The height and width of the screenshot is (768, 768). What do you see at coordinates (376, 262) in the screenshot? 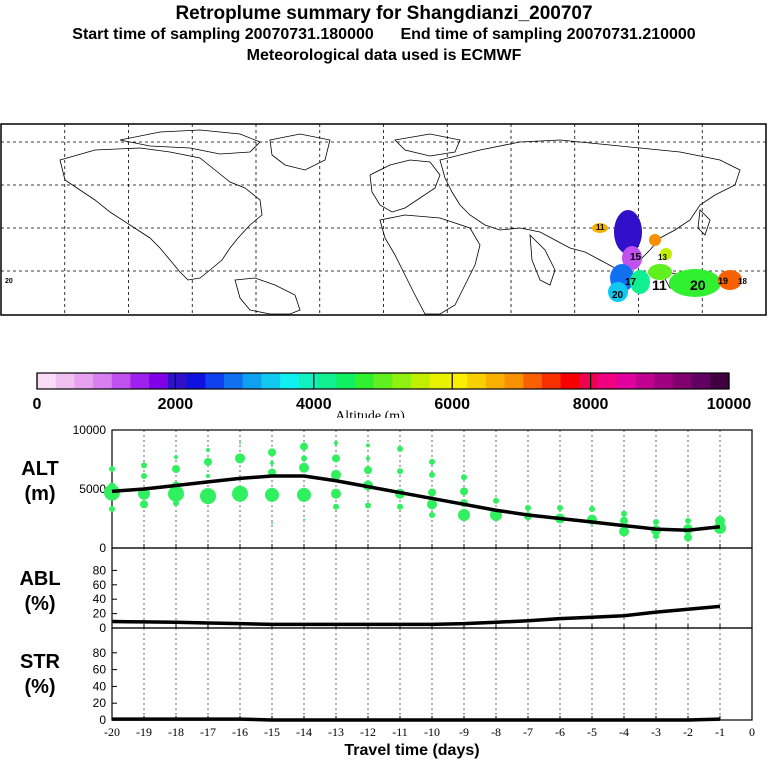
I see `plume-day-labels: 20 20 17 15 13 11 11 20 19 18` at bounding box center [376, 262].